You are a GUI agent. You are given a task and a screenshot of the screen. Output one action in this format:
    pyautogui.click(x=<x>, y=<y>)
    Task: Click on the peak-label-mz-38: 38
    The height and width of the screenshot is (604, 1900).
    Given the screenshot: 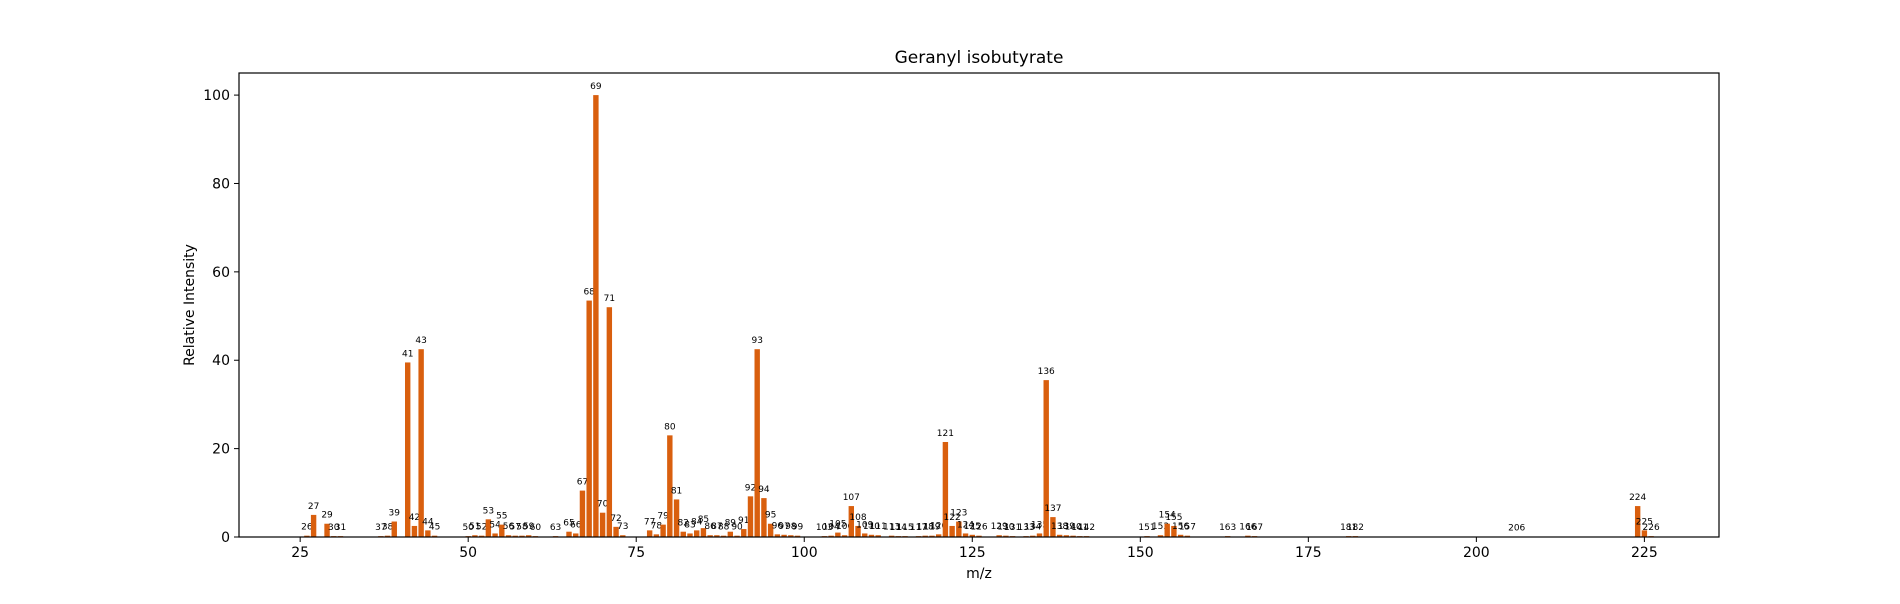 What is the action you would take?
    pyautogui.click(x=388, y=528)
    